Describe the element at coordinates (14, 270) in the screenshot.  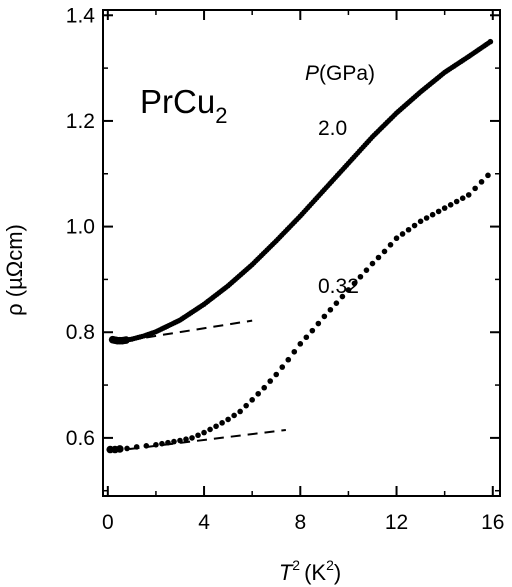
I see `y-axis-title: ρ (µΩcm)` at that location.